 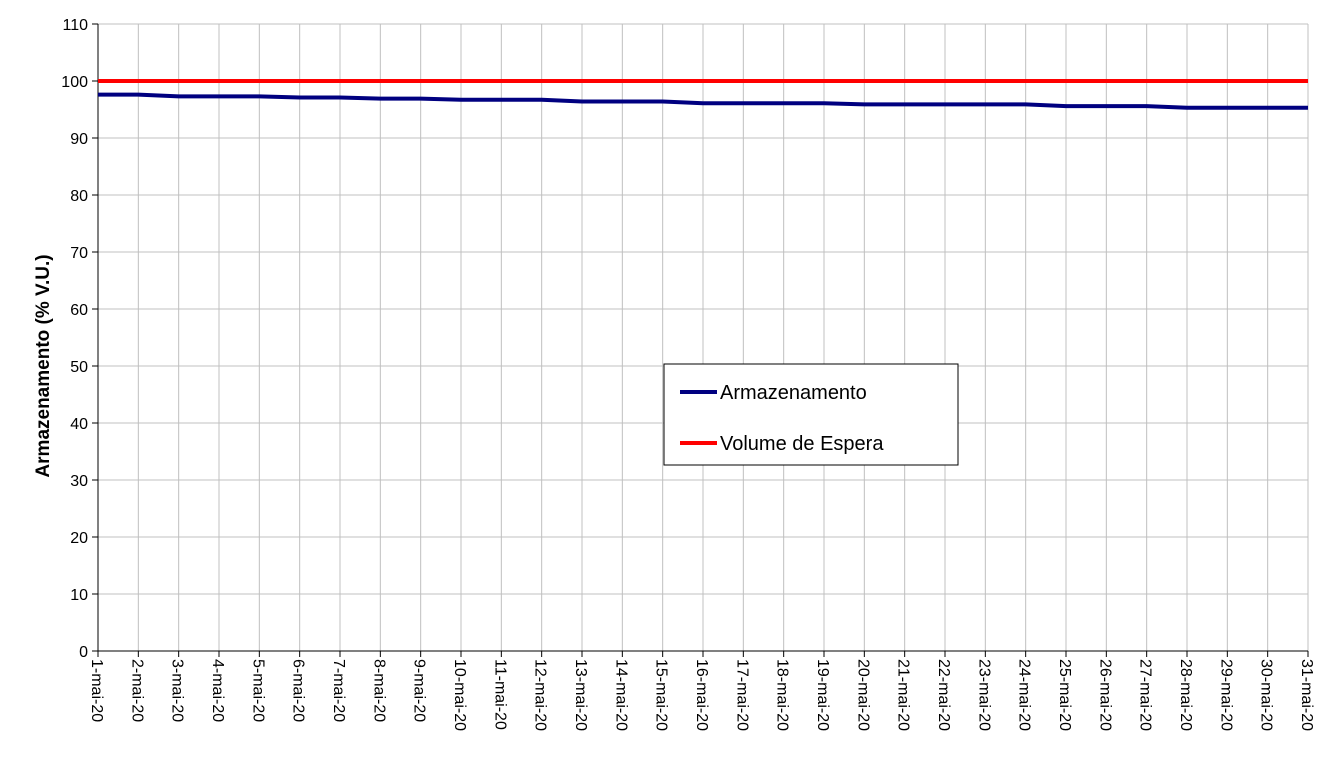 I want to click on series-layer, so click(x=703, y=94).